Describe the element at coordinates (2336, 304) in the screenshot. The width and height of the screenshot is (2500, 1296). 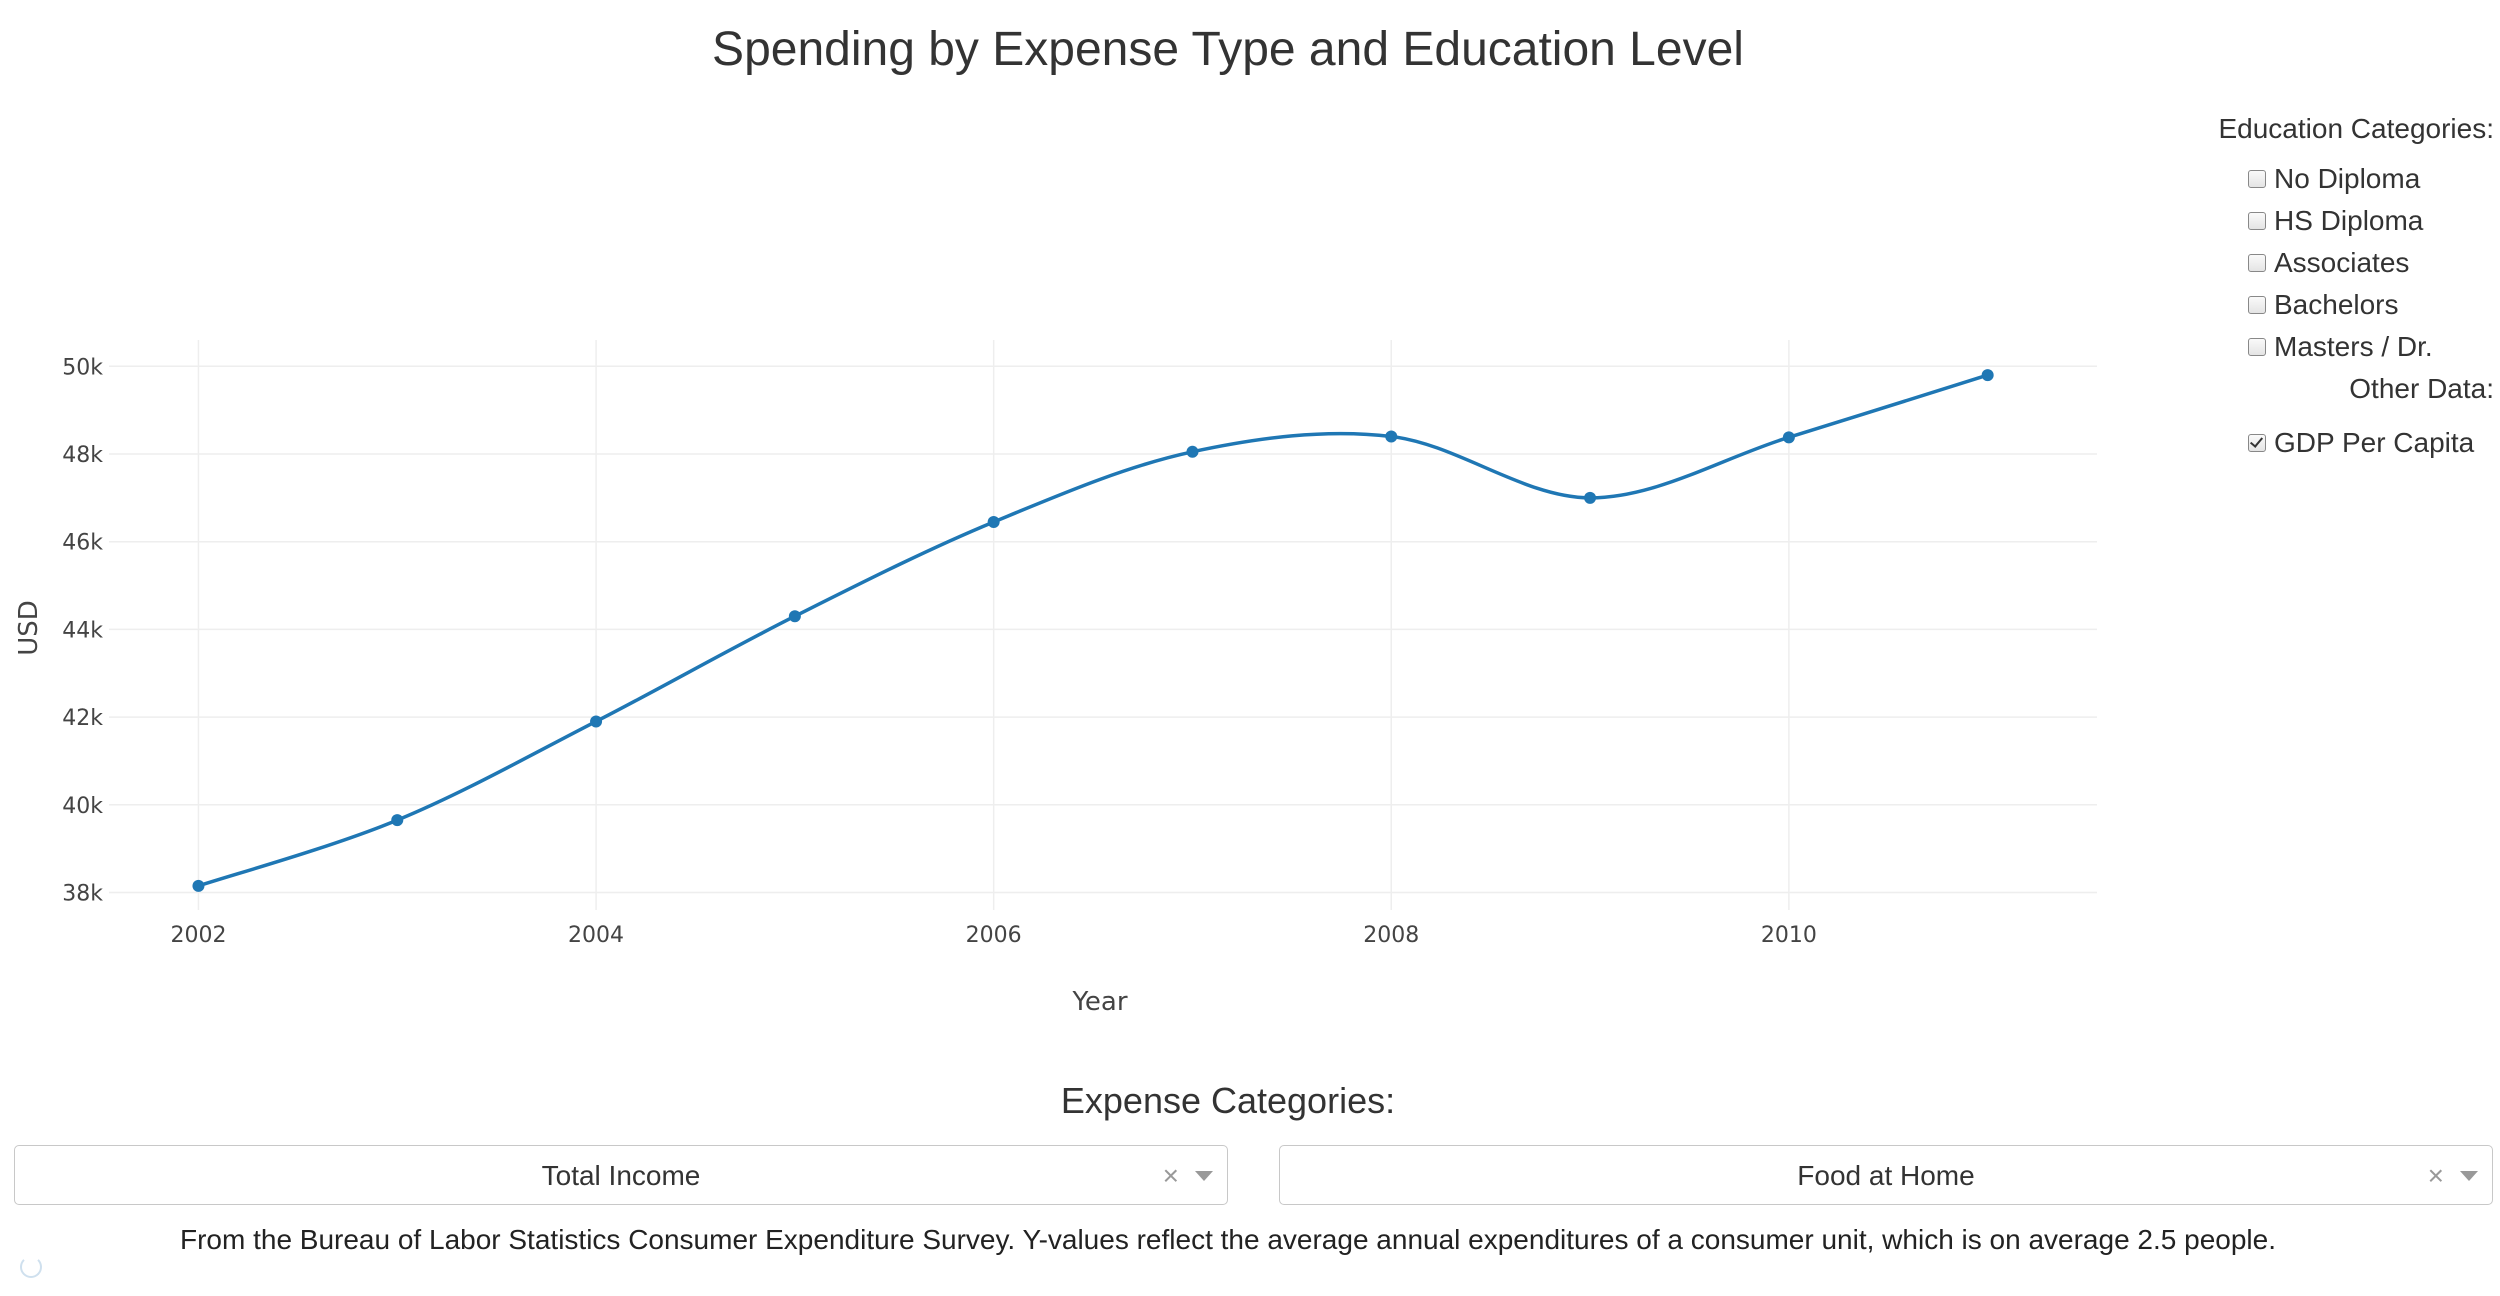
I see `checkbox-label: Bachelors` at that location.